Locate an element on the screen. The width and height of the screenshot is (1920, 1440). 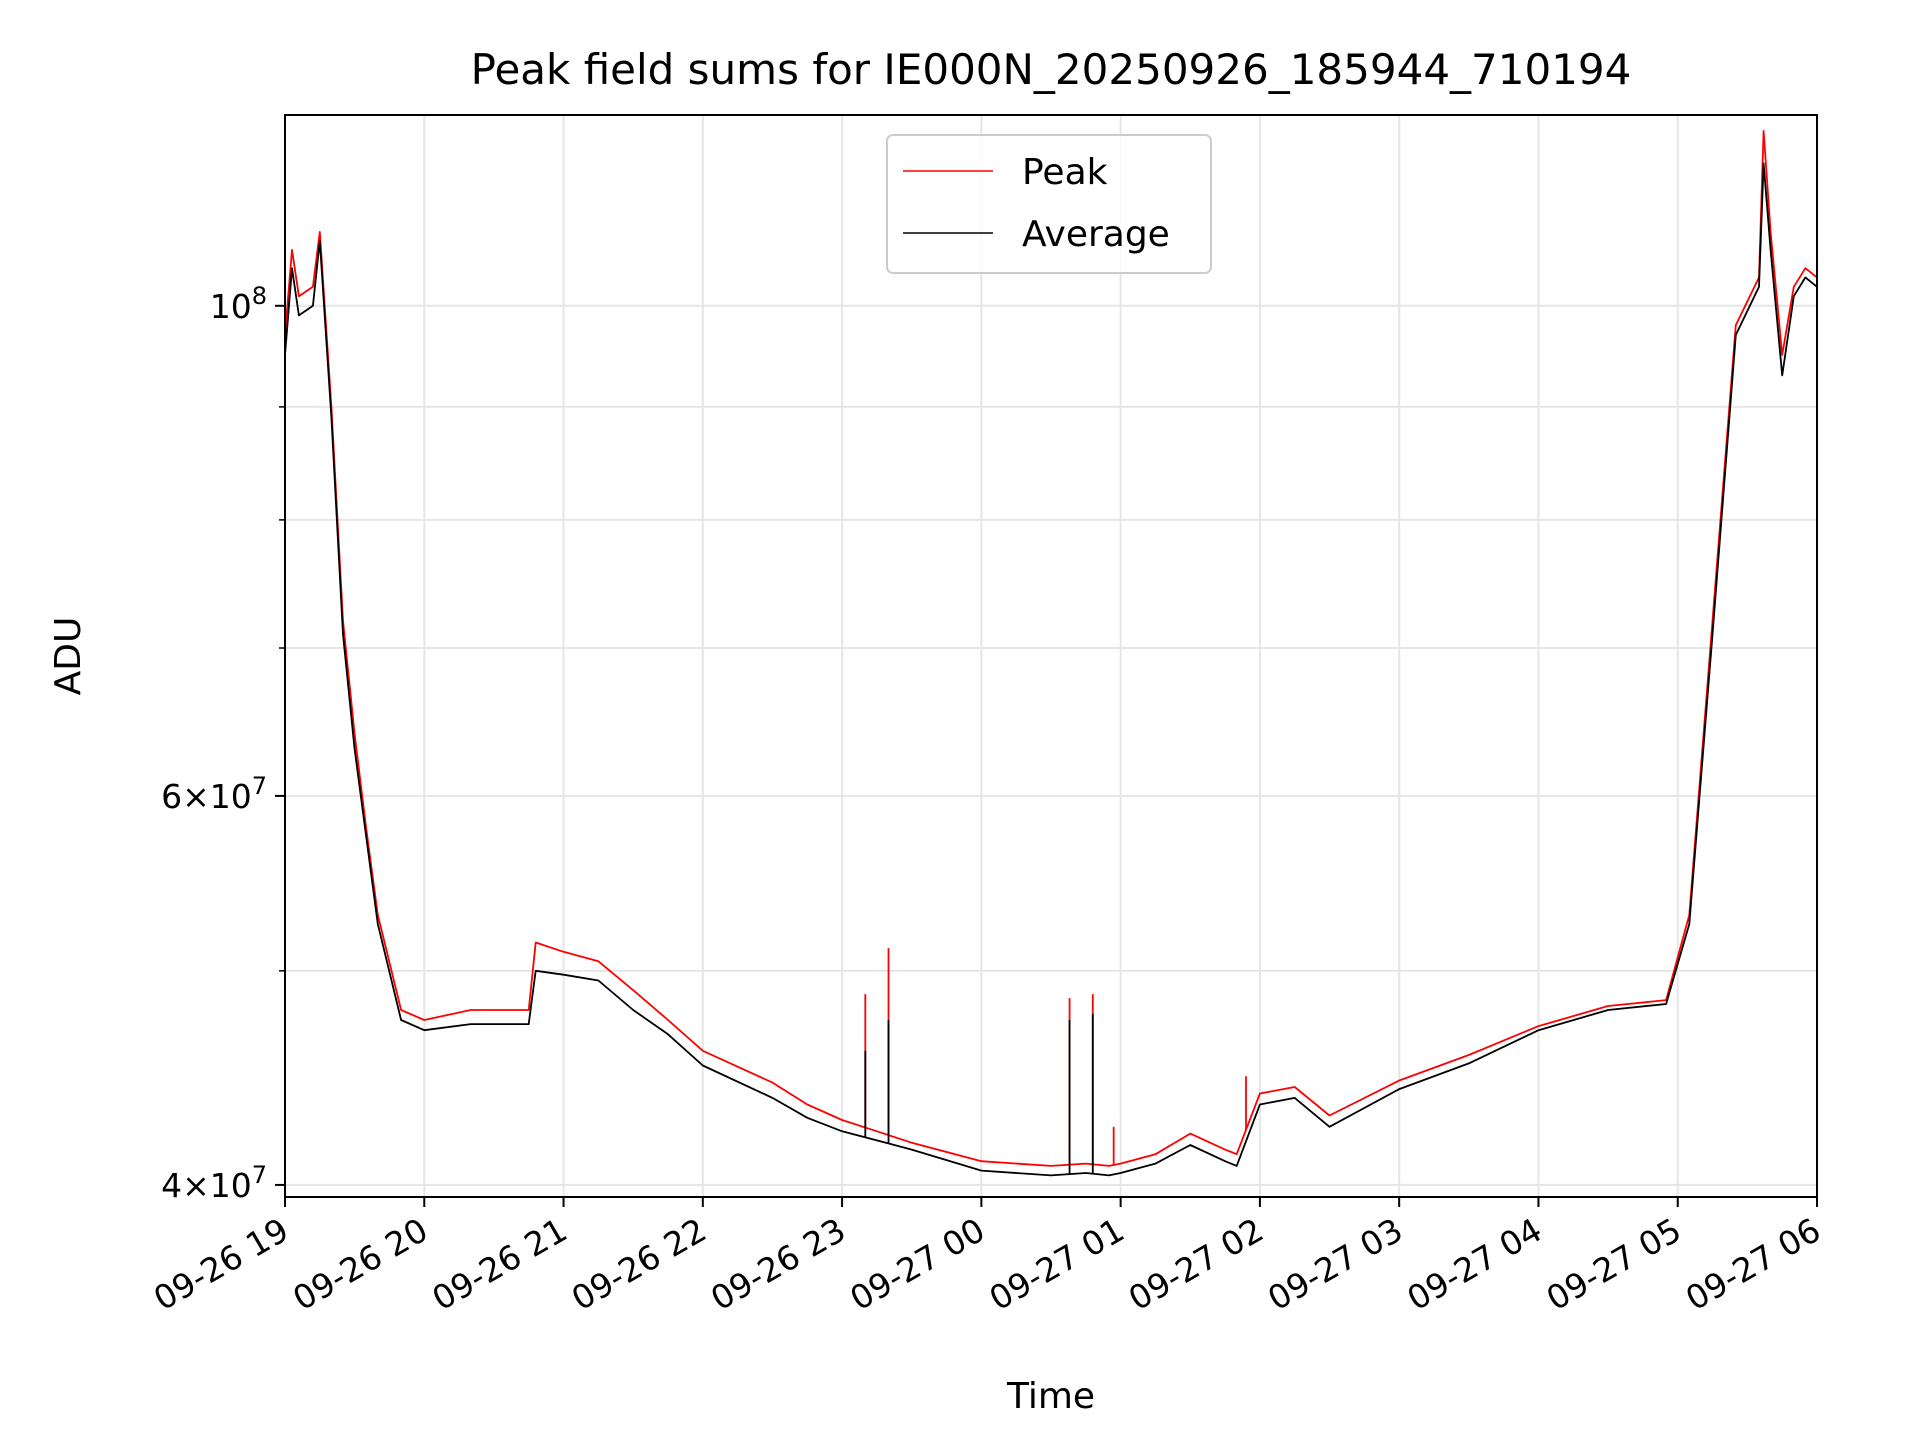
y-tick-label: 6×107 is located at coordinates (214, 794).